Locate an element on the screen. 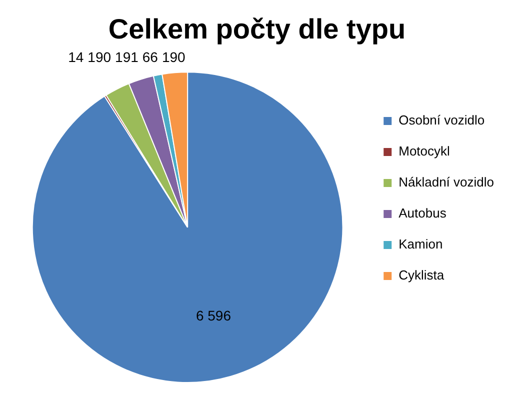 The height and width of the screenshot is (403, 514). legend-label: Kamion is located at coordinates (420, 244).